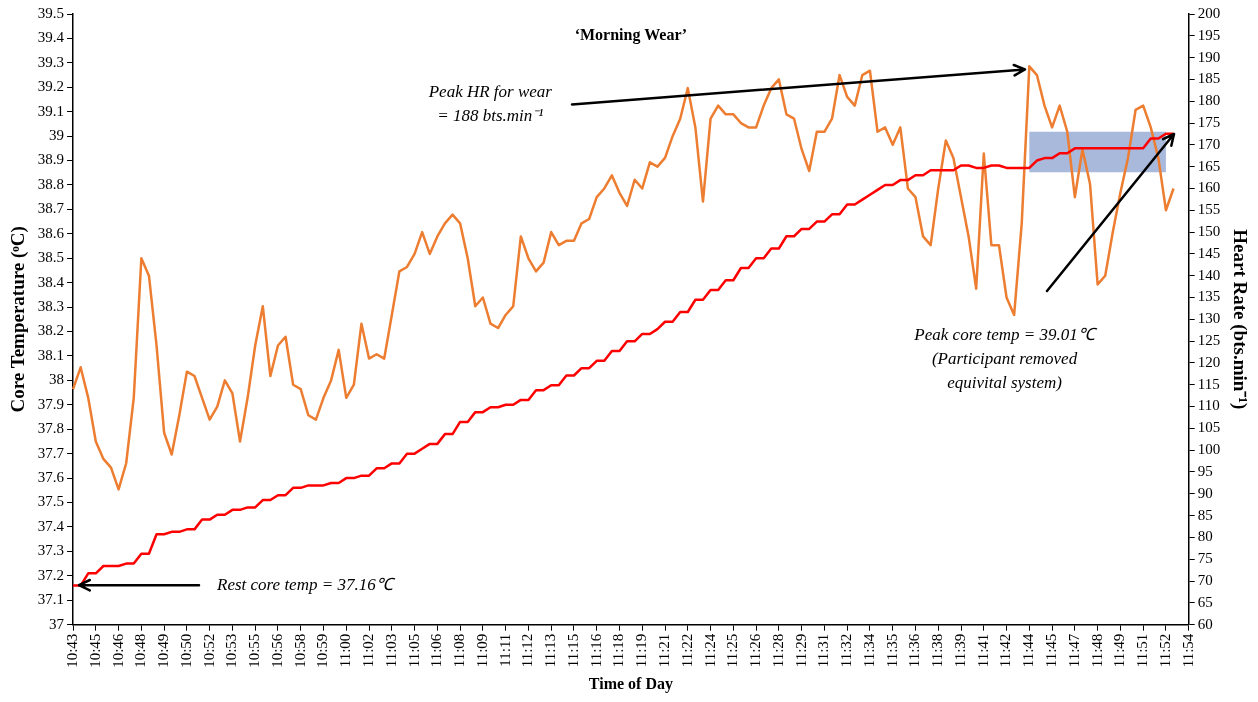 This screenshot has height=702, width=1258. What do you see at coordinates (595, 650) in the screenshot?
I see `x-tick-label: 11:16` at bounding box center [595, 650].